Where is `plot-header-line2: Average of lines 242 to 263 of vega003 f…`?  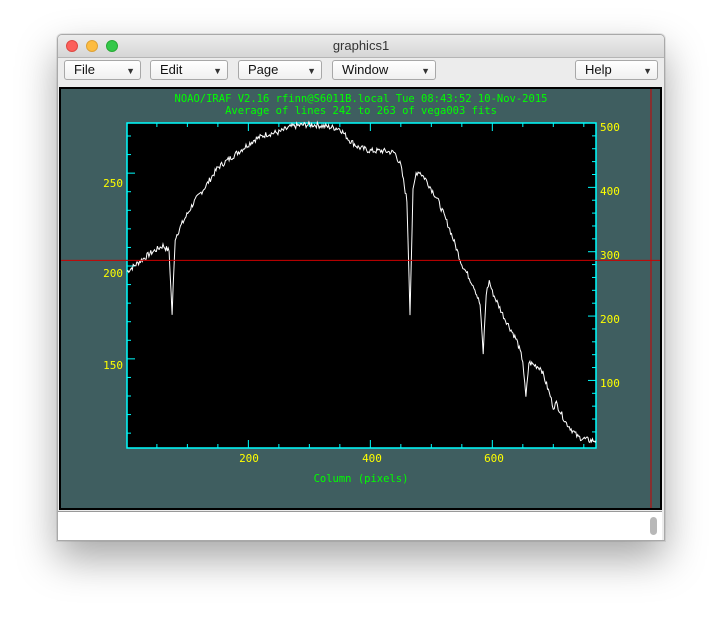 plot-header-line2: Average of lines 242 to 263 of vega003 f… is located at coordinates (361, 111).